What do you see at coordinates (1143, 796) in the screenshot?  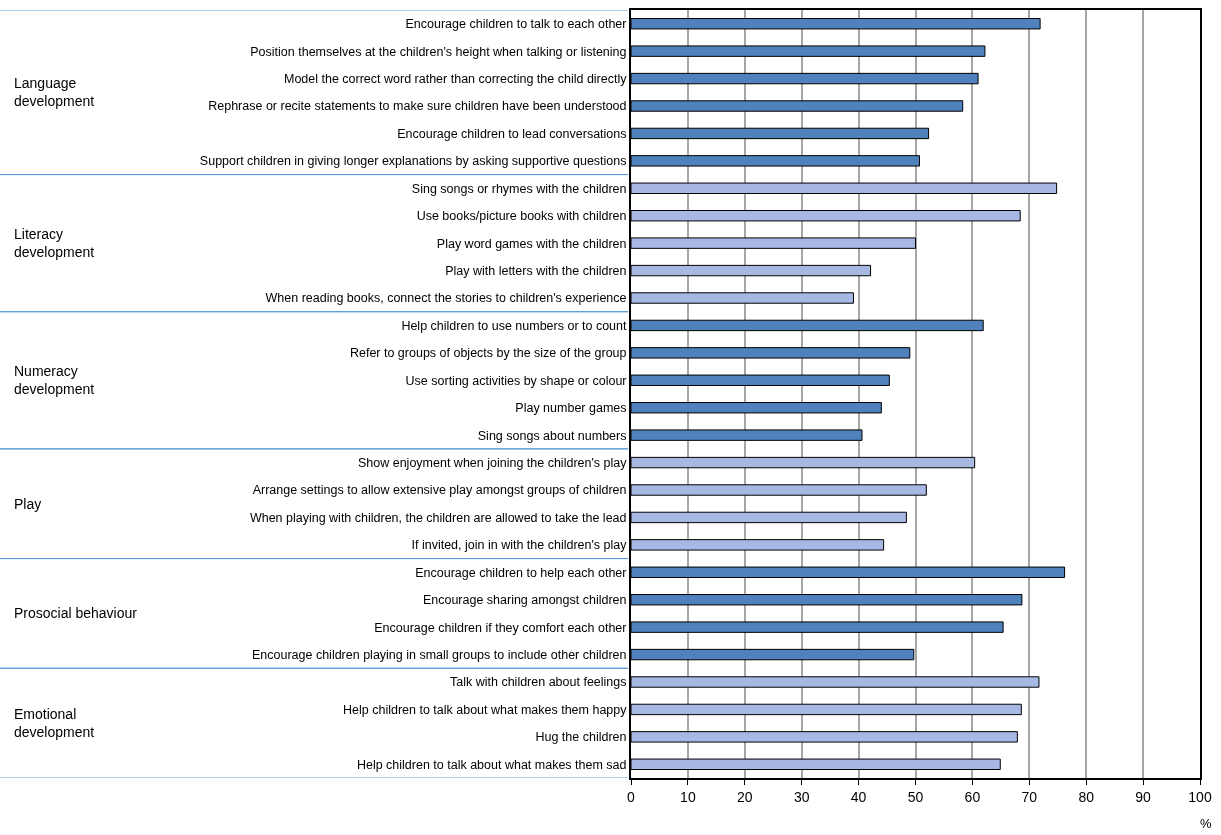 I see `x-tick-label: 90` at bounding box center [1143, 796].